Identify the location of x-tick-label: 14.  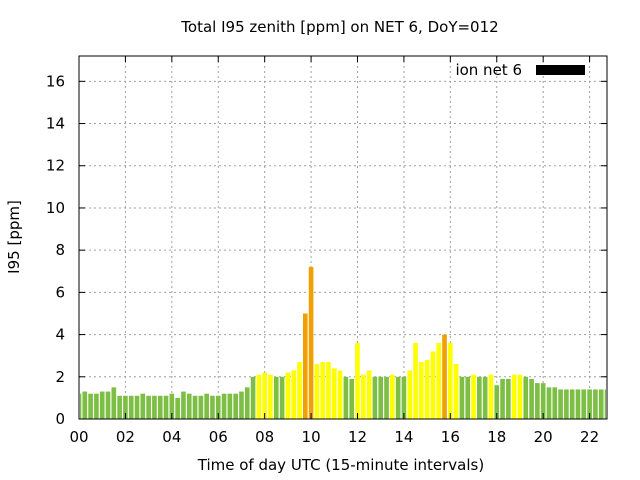
(403, 437).